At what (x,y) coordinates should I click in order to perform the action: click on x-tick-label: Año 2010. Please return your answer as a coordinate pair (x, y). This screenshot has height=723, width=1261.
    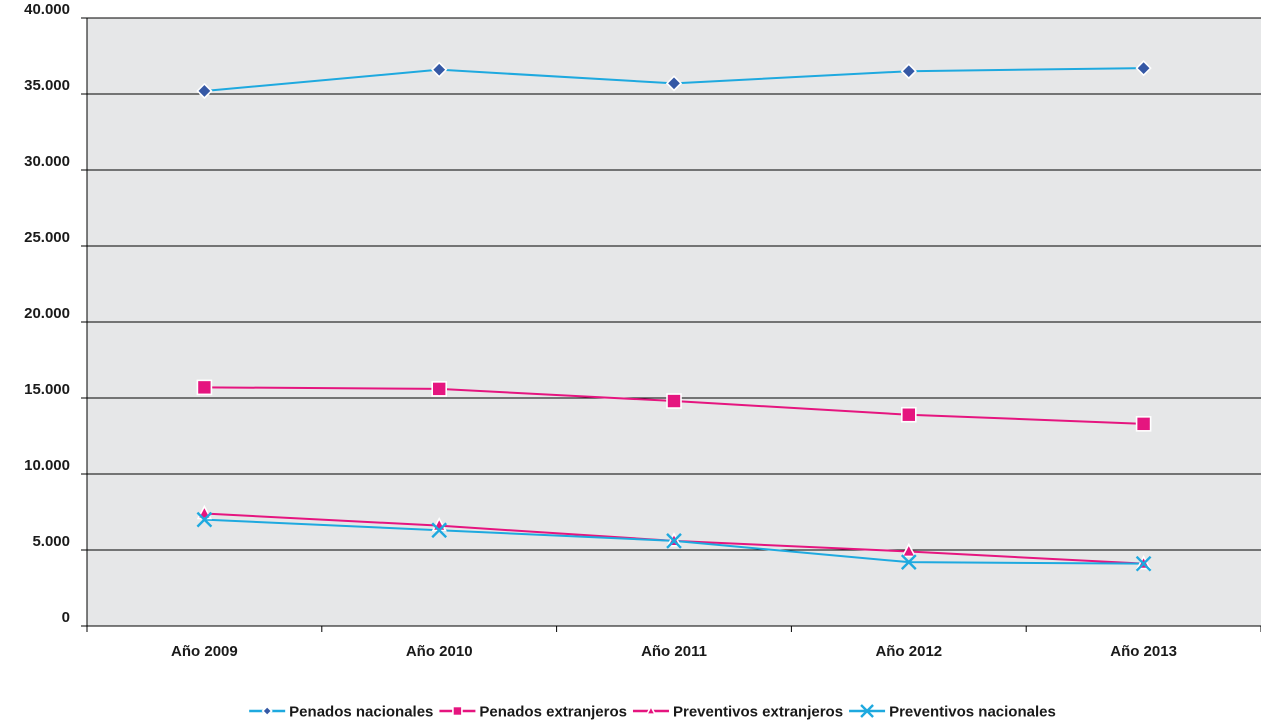
    Looking at the image, I should click on (439, 651).